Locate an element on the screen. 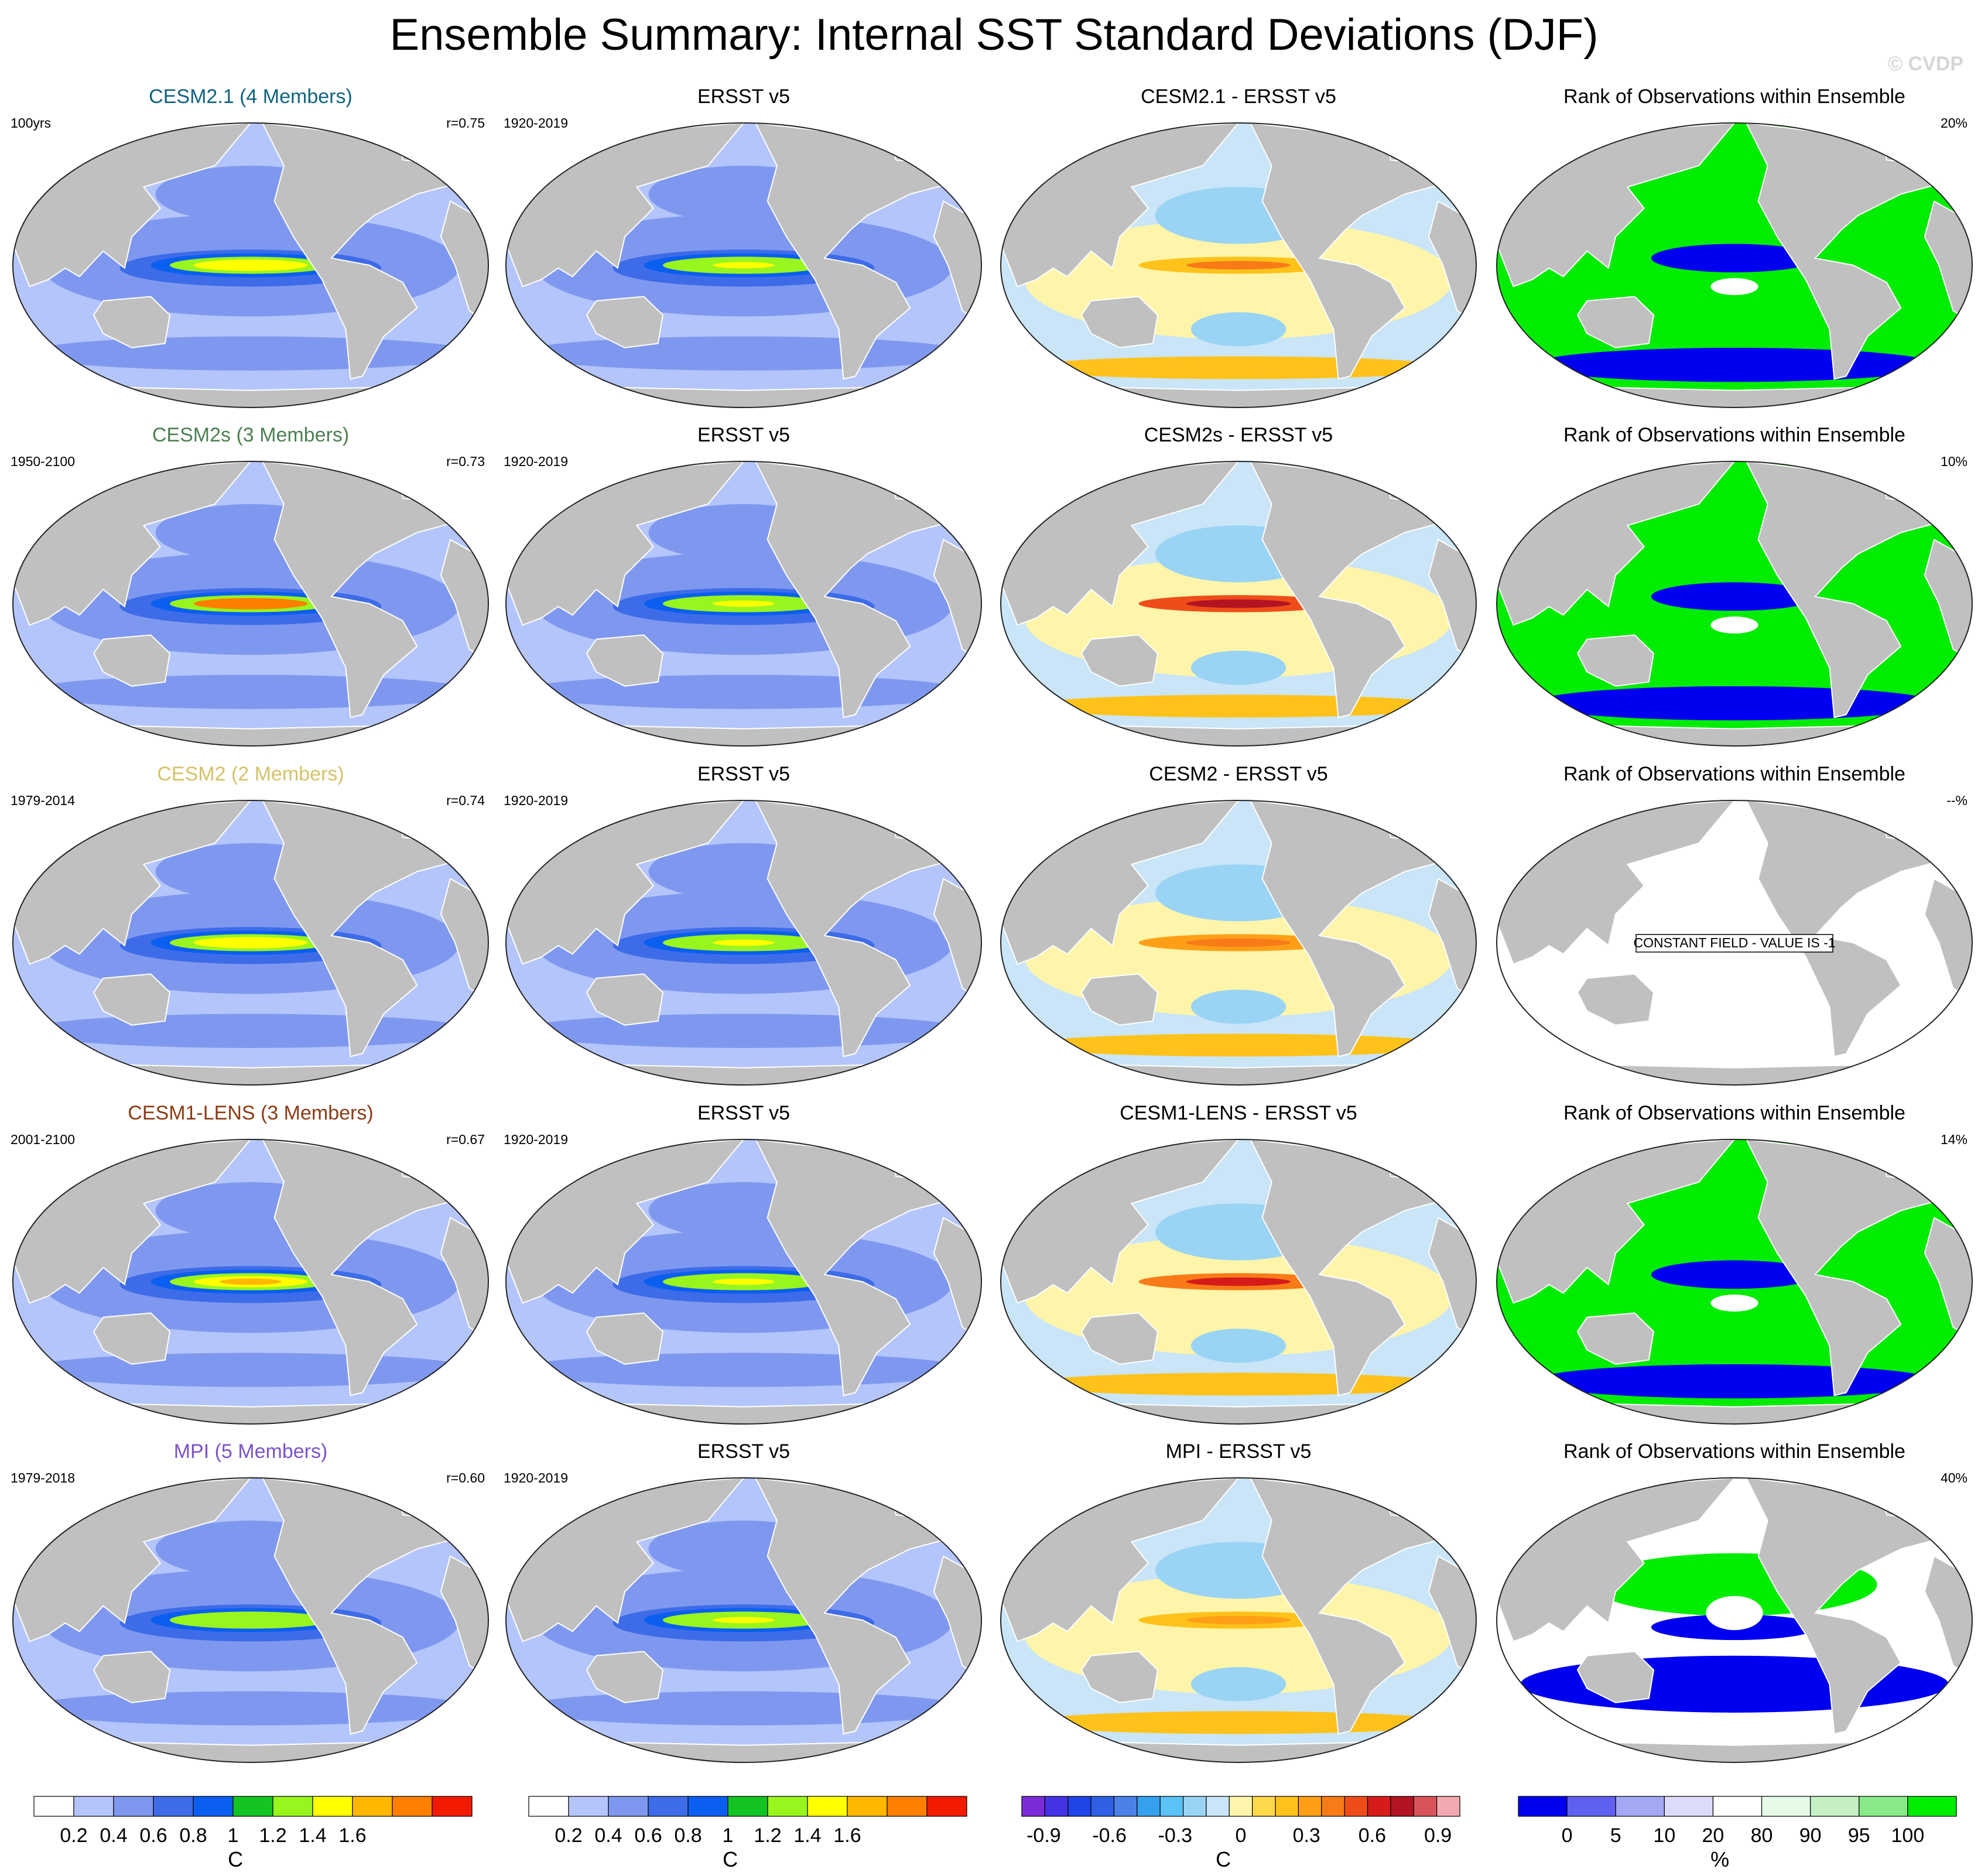 The image size is (1988, 1876). map-border-p2-model is located at coordinates (251, 943).